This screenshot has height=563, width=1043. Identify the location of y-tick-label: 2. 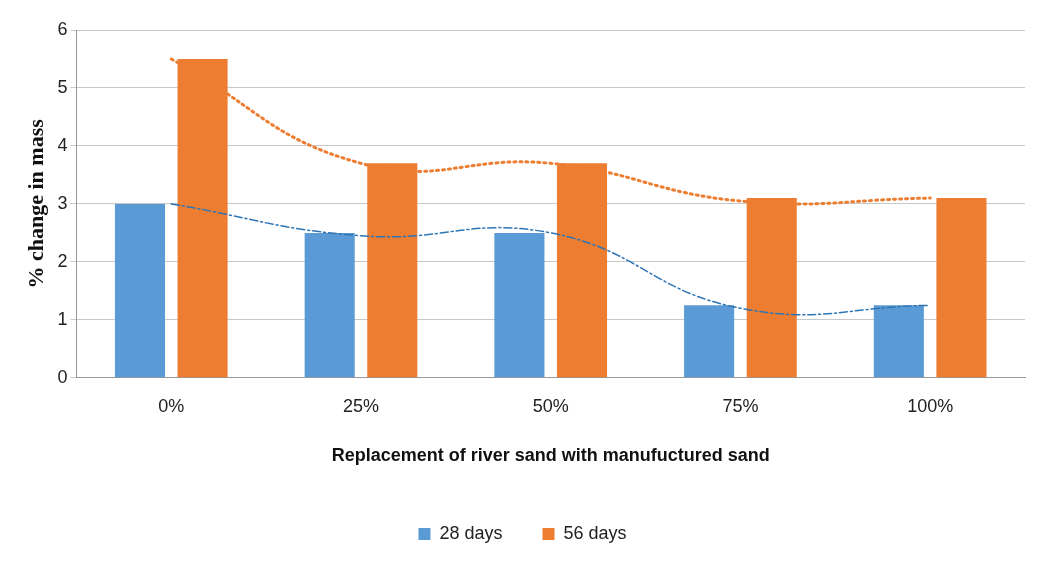
(62, 260).